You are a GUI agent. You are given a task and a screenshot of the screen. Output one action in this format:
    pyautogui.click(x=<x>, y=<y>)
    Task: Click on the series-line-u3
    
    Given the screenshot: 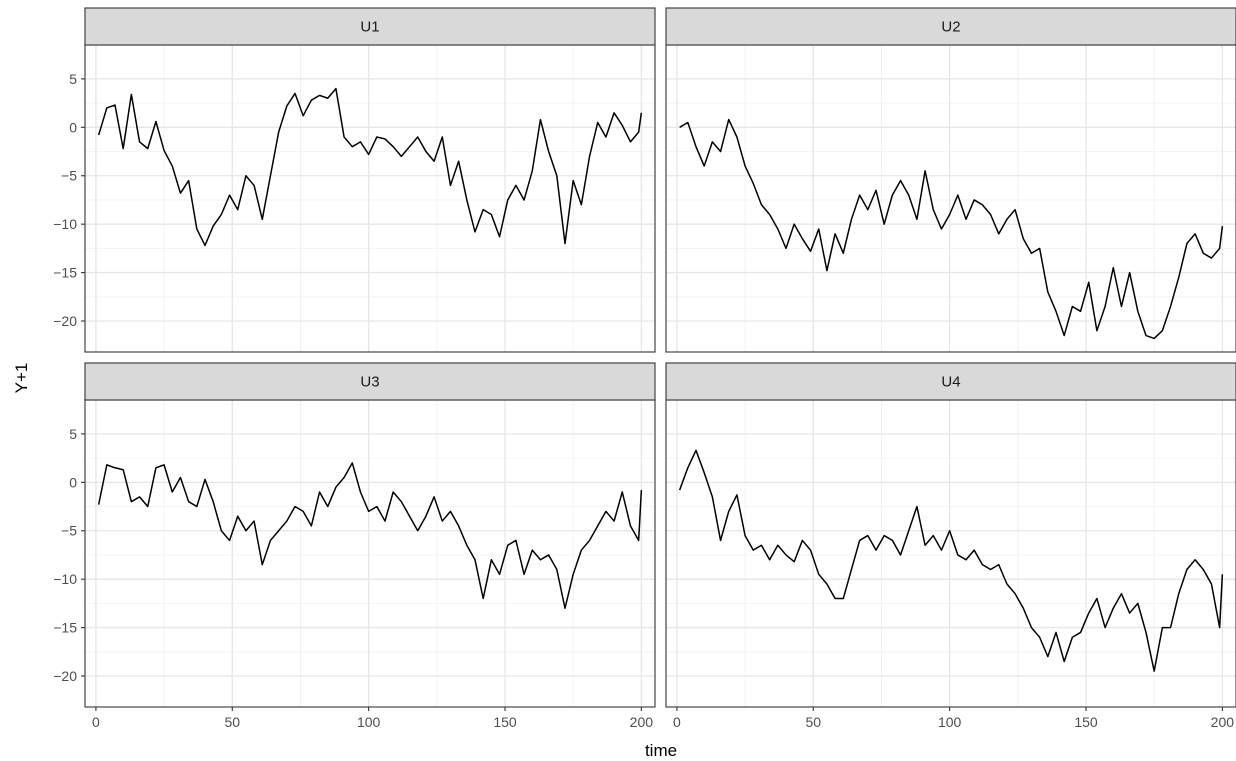 What is the action you would take?
    pyautogui.click(x=370, y=535)
    